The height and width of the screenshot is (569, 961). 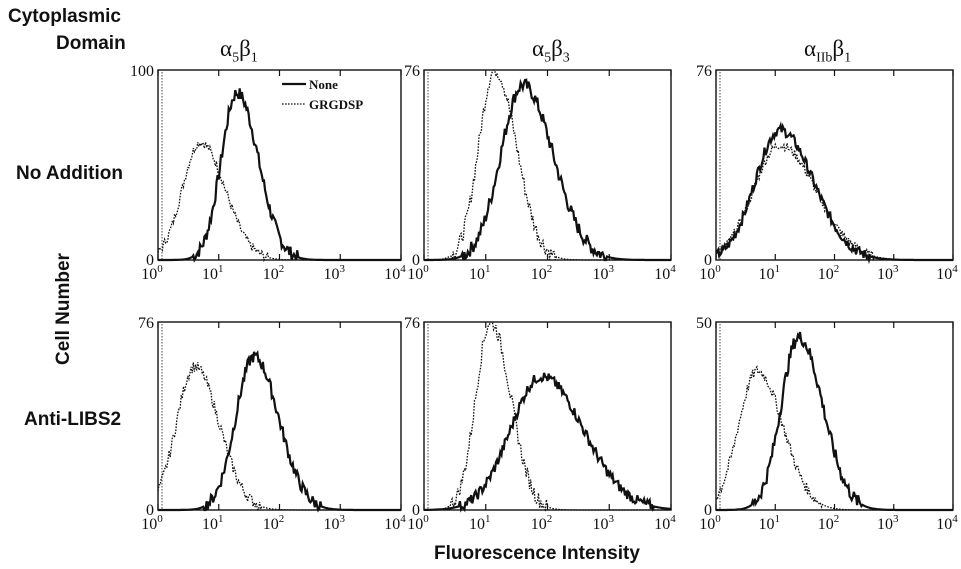 What do you see at coordinates (91, 43) in the screenshot?
I see `header-domain: Domain` at bounding box center [91, 43].